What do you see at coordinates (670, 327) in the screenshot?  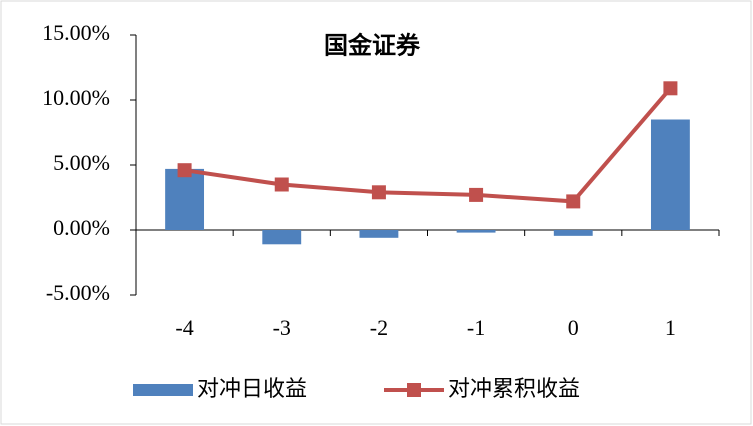 I see `x-tick-label: 1` at bounding box center [670, 327].